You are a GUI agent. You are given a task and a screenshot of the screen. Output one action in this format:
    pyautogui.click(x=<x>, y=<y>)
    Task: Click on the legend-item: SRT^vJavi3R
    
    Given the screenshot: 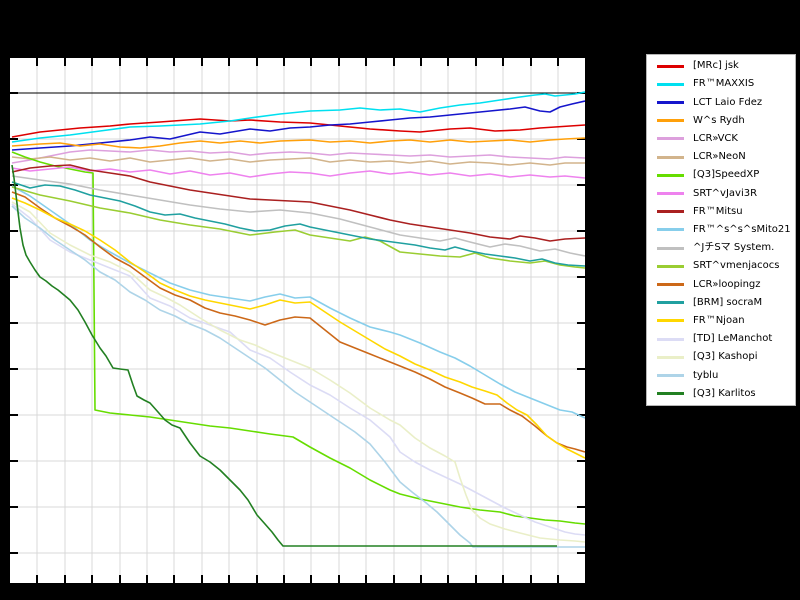 What is the action you would take?
    pyautogui.click(x=721, y=193)
    